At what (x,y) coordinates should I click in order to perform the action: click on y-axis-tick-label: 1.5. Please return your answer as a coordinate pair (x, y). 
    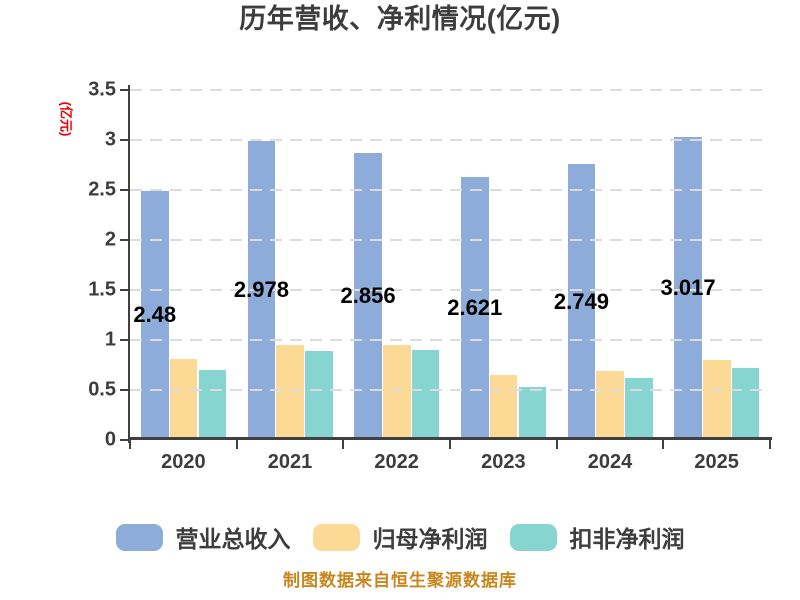
    Looking at the image, I should click on (102, 289).